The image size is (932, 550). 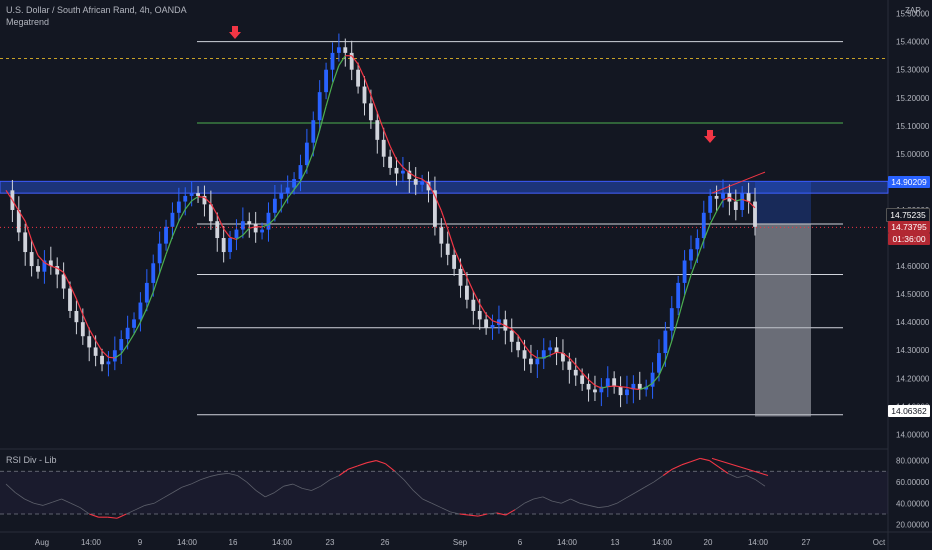 I want to click on rsi-pane, so click(x=444, y=488).